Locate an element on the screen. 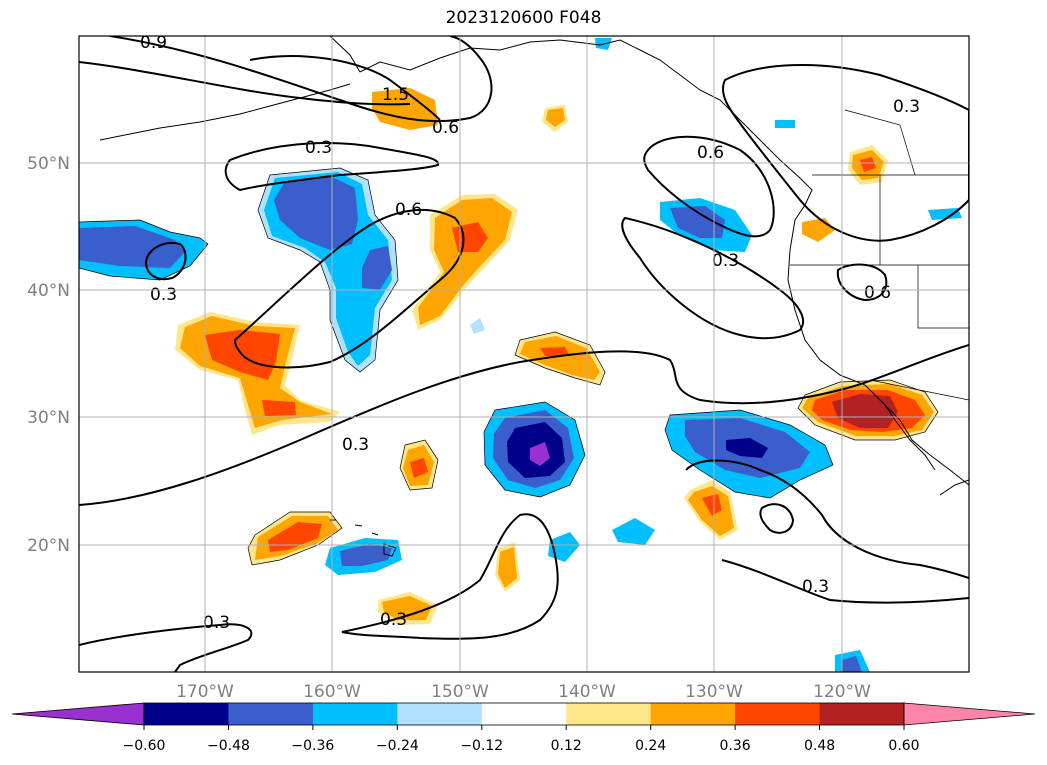  colorbar-cells is located at coordinates (524, 714).